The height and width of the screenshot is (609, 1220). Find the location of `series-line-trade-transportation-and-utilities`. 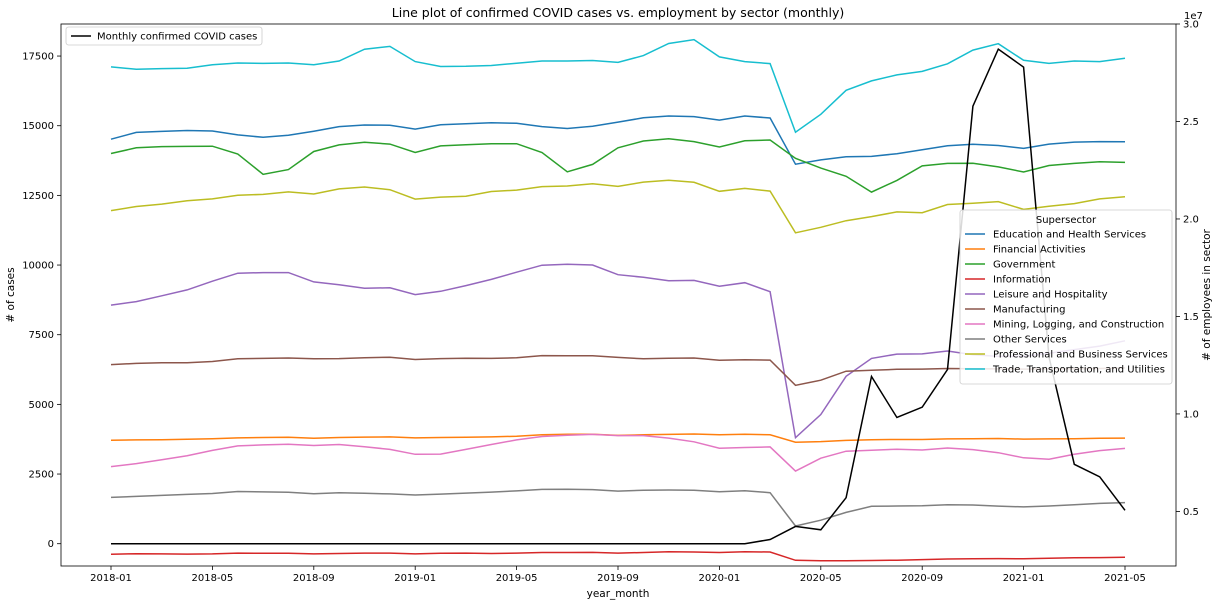

series-line-trade-transportation-and-utilities is located at coordinates (618, 86).